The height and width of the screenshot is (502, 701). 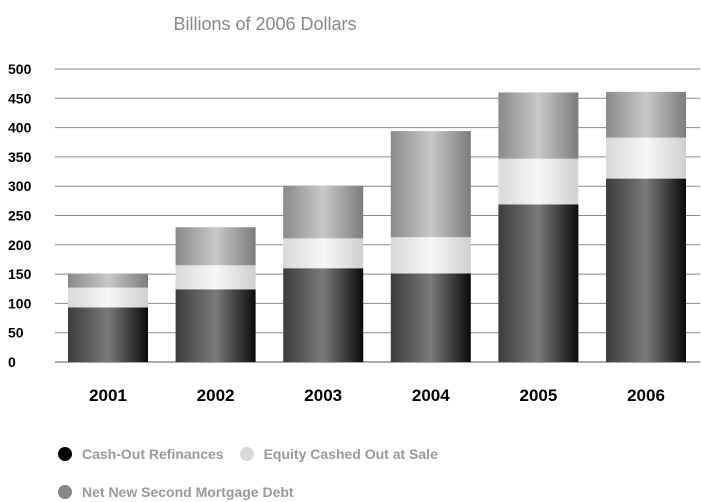 I want to click on chart-subtitle: Billions of 2006 Dollars, so click(x=265, y=24).